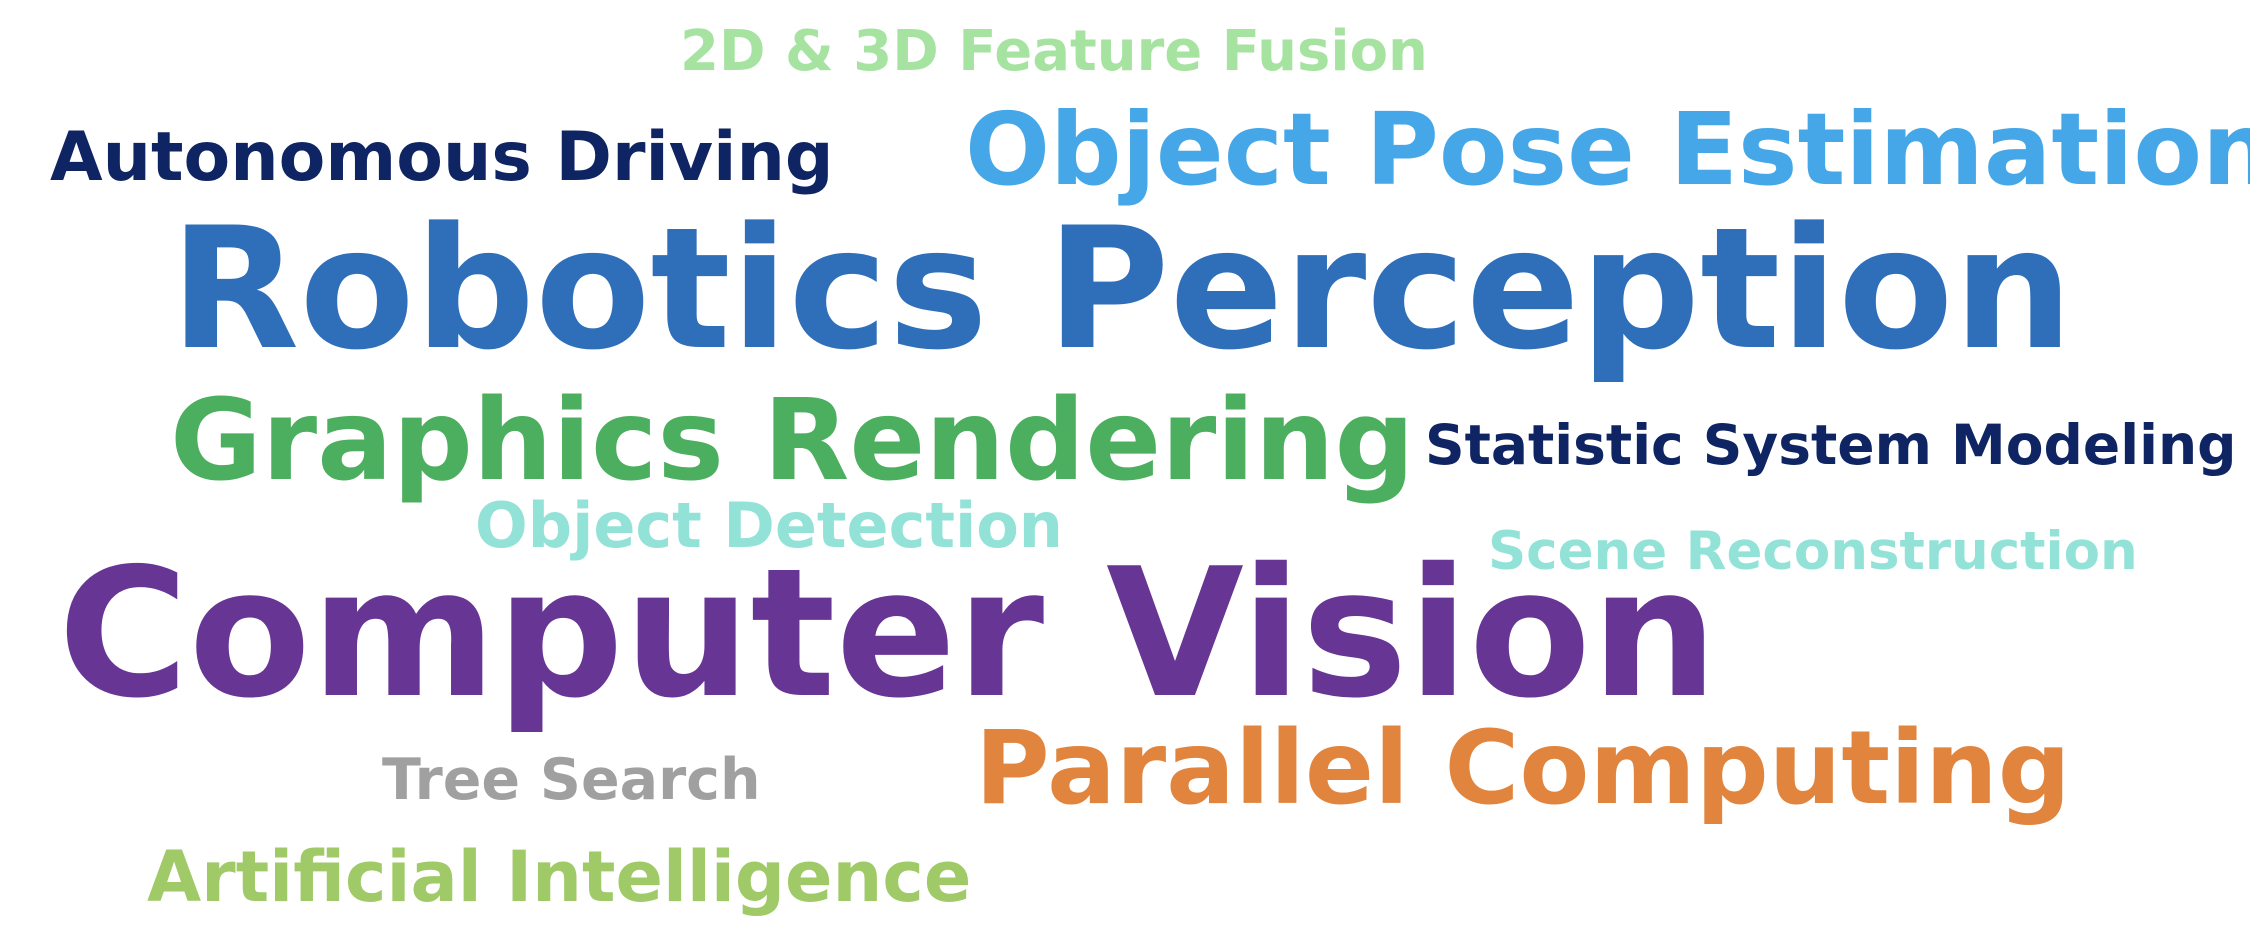 This screenshot has height=928, width=2250. Describe the element at coordinates (1523, 768) in the screenshot. I see `word-parallel-computing: Parallel Computing` at that location.